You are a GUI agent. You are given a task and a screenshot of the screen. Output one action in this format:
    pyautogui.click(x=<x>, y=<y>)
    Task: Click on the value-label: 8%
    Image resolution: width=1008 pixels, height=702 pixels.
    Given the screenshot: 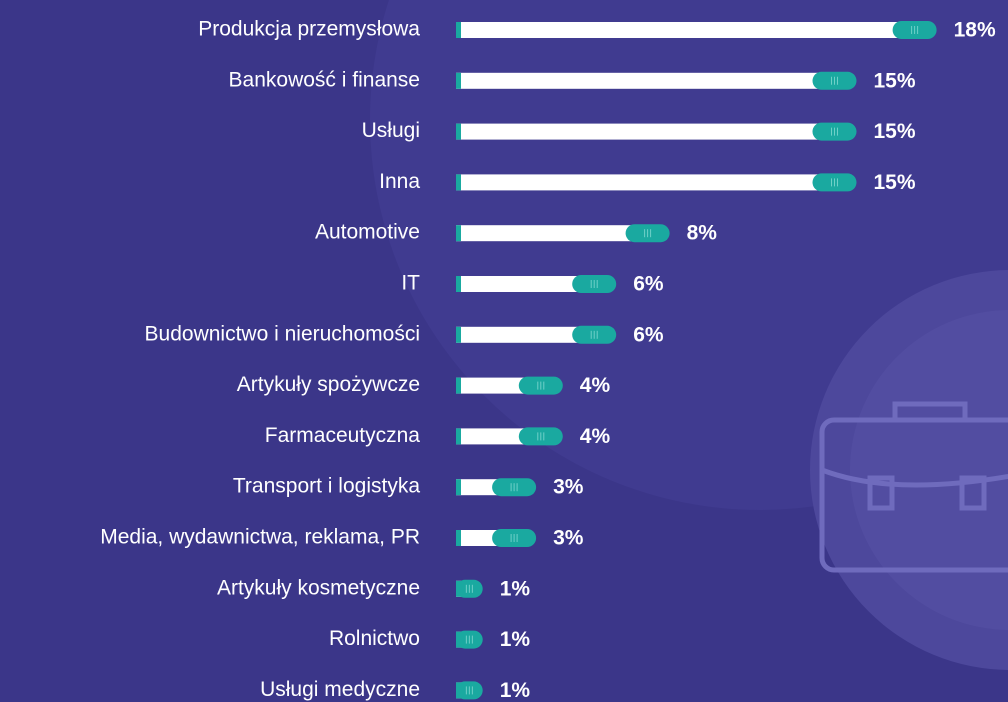 What is the action you would take?
    pyautogui.click(x=702, y=233)
    